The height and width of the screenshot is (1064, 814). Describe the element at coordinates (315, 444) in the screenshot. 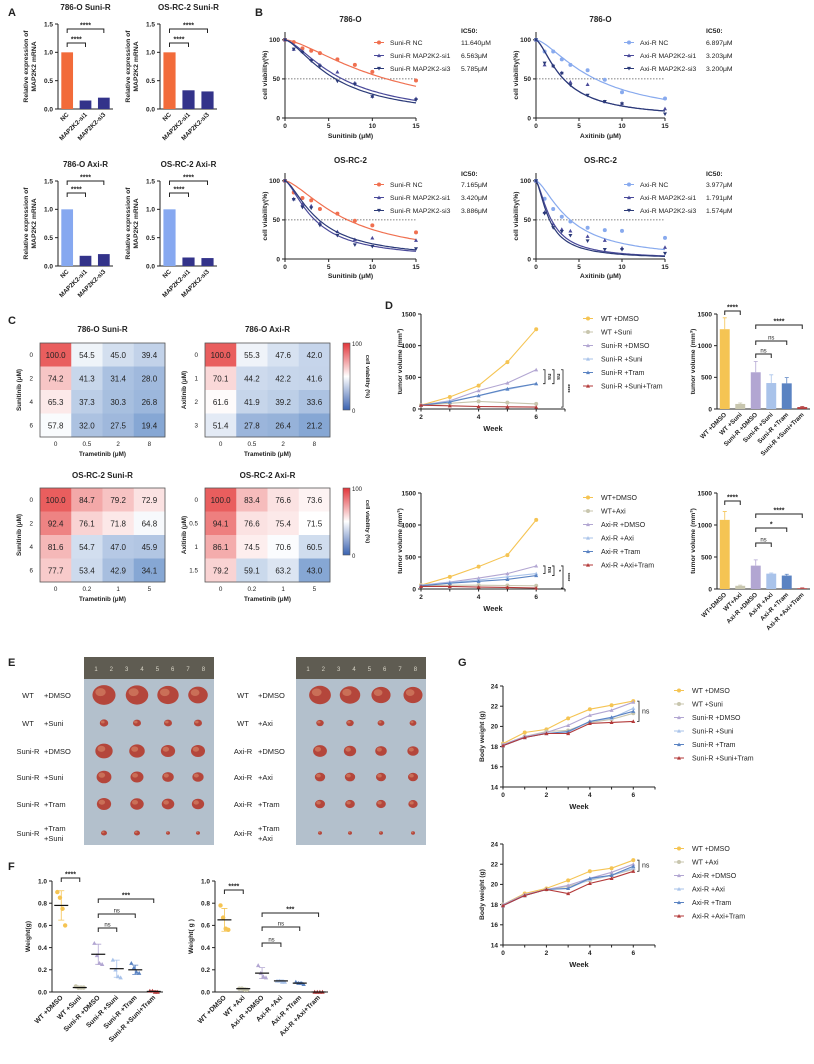

I see `x-tick-label: 8` at that location.